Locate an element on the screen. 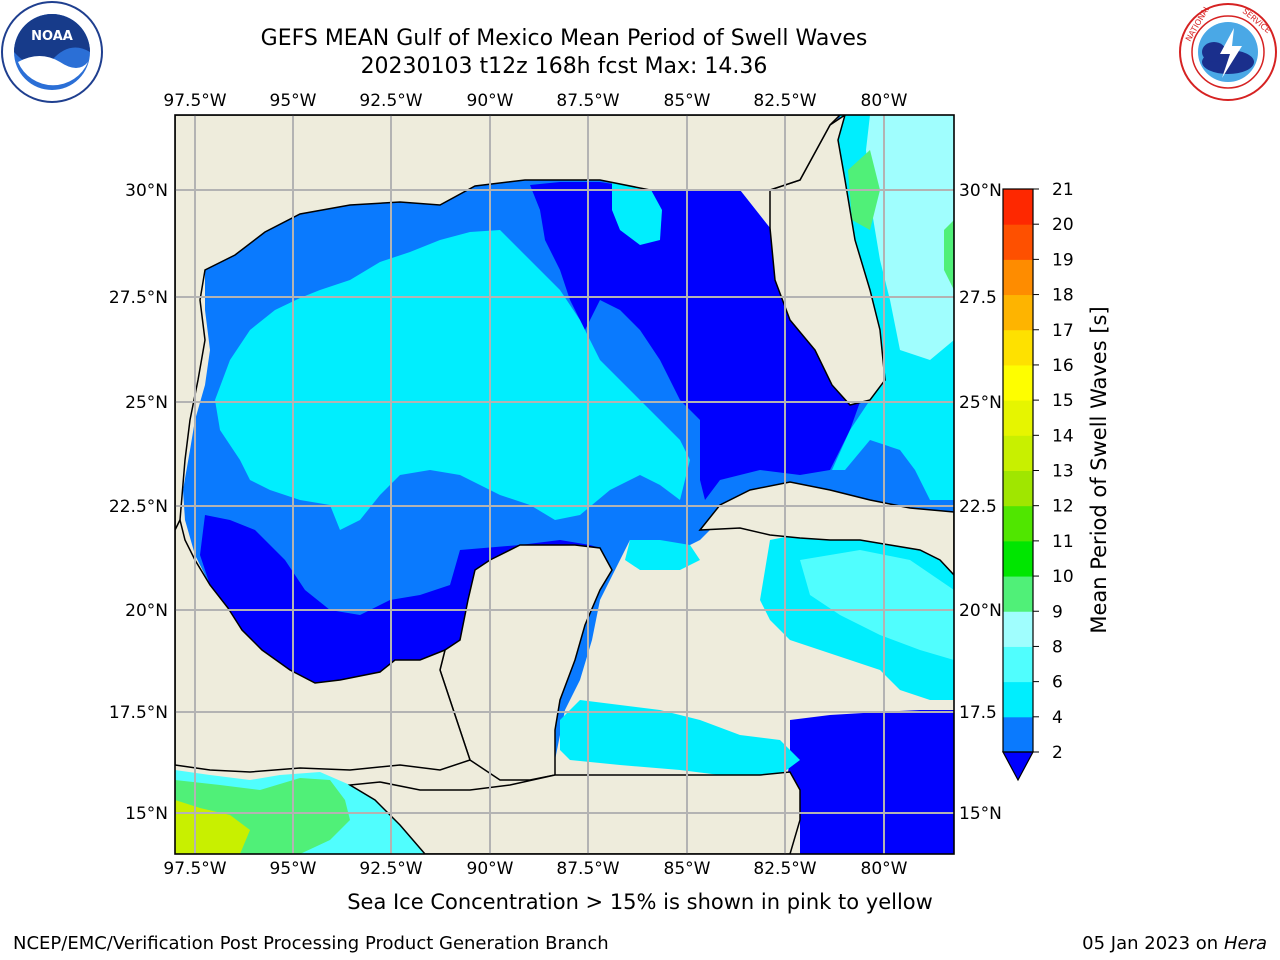  colorbar-tick-label: 14 is located at coordinates (1063, 436).